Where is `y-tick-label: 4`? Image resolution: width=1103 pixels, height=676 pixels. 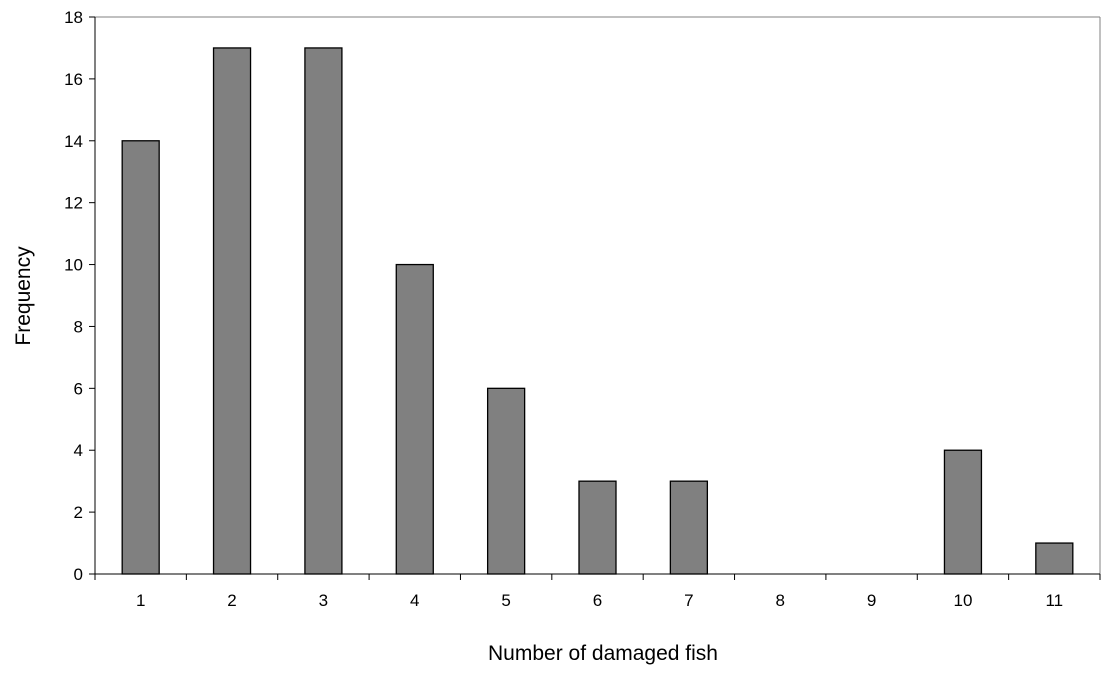
y-tick-label: 4 is located at coordinates (78, 450).